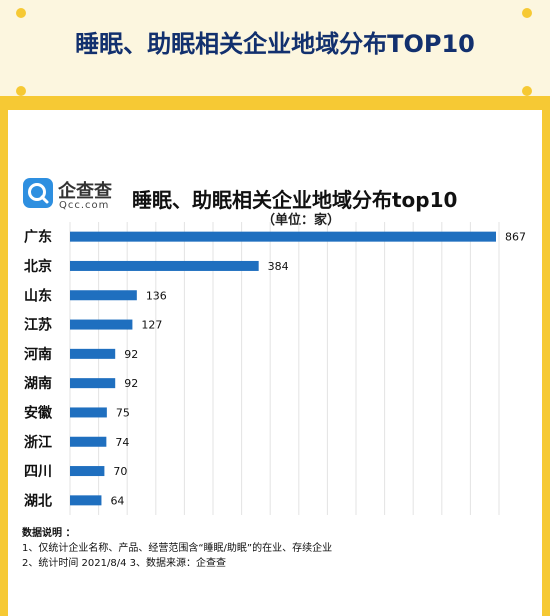 The width and height of the screenshot is (550, 616). What do you see at coordinates (416, 106) in the screenshot?
I see `divider-right` at bounding box center [416, 106].